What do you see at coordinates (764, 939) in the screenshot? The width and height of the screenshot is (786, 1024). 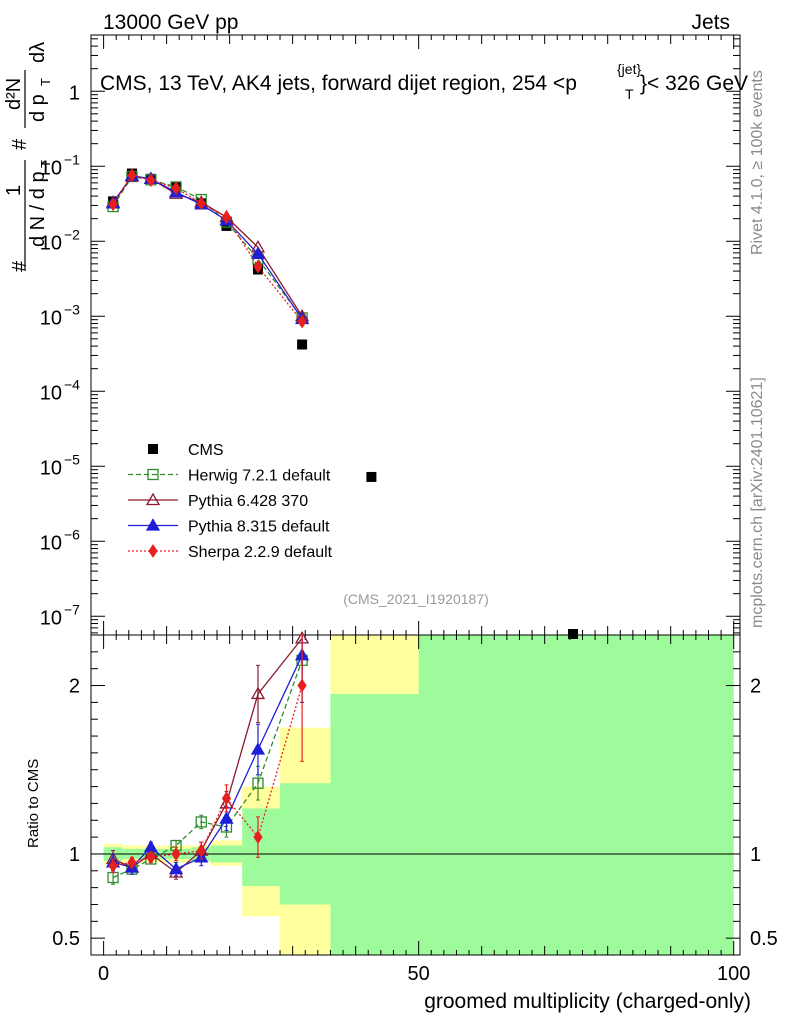 I see `ratio-y-tick-label-right: 0.5` at bounding box center [764, 939].